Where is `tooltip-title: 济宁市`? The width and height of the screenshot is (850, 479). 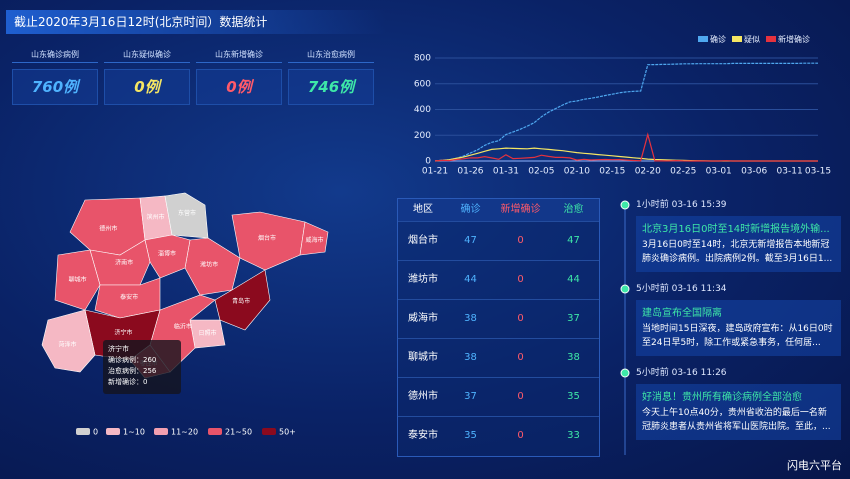 tooltip-title: 济宁市 is located at coordinates (118, 348).